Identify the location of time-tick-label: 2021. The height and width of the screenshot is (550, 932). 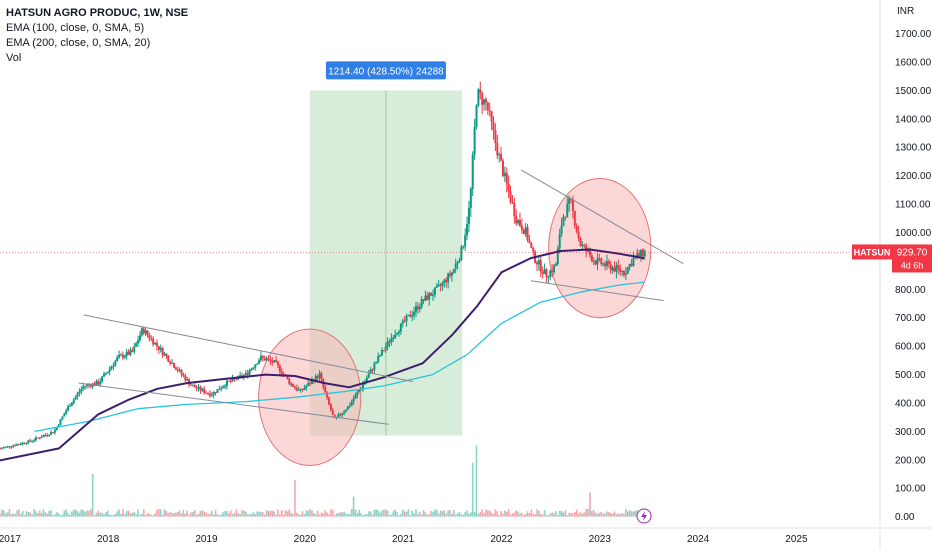
(403, 539).